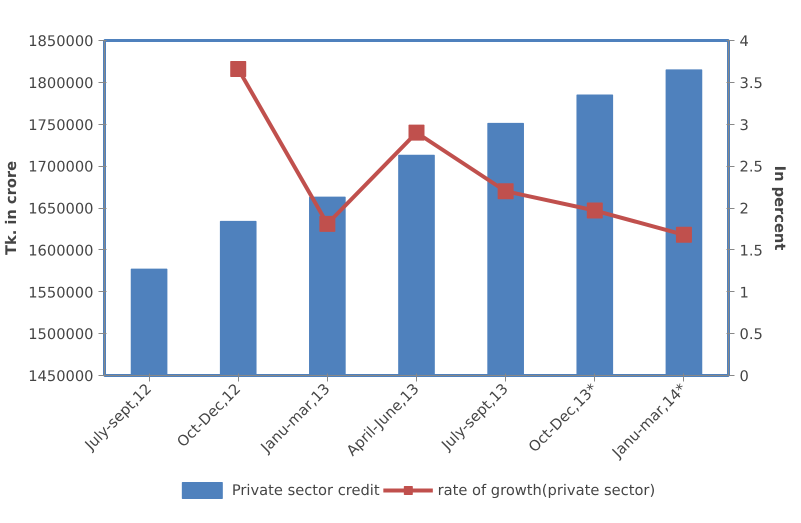  What do you see at coordinates (744, 293) in the screenshot?
I see `y2-tick-label: 1` at bounding box center [744, 293].